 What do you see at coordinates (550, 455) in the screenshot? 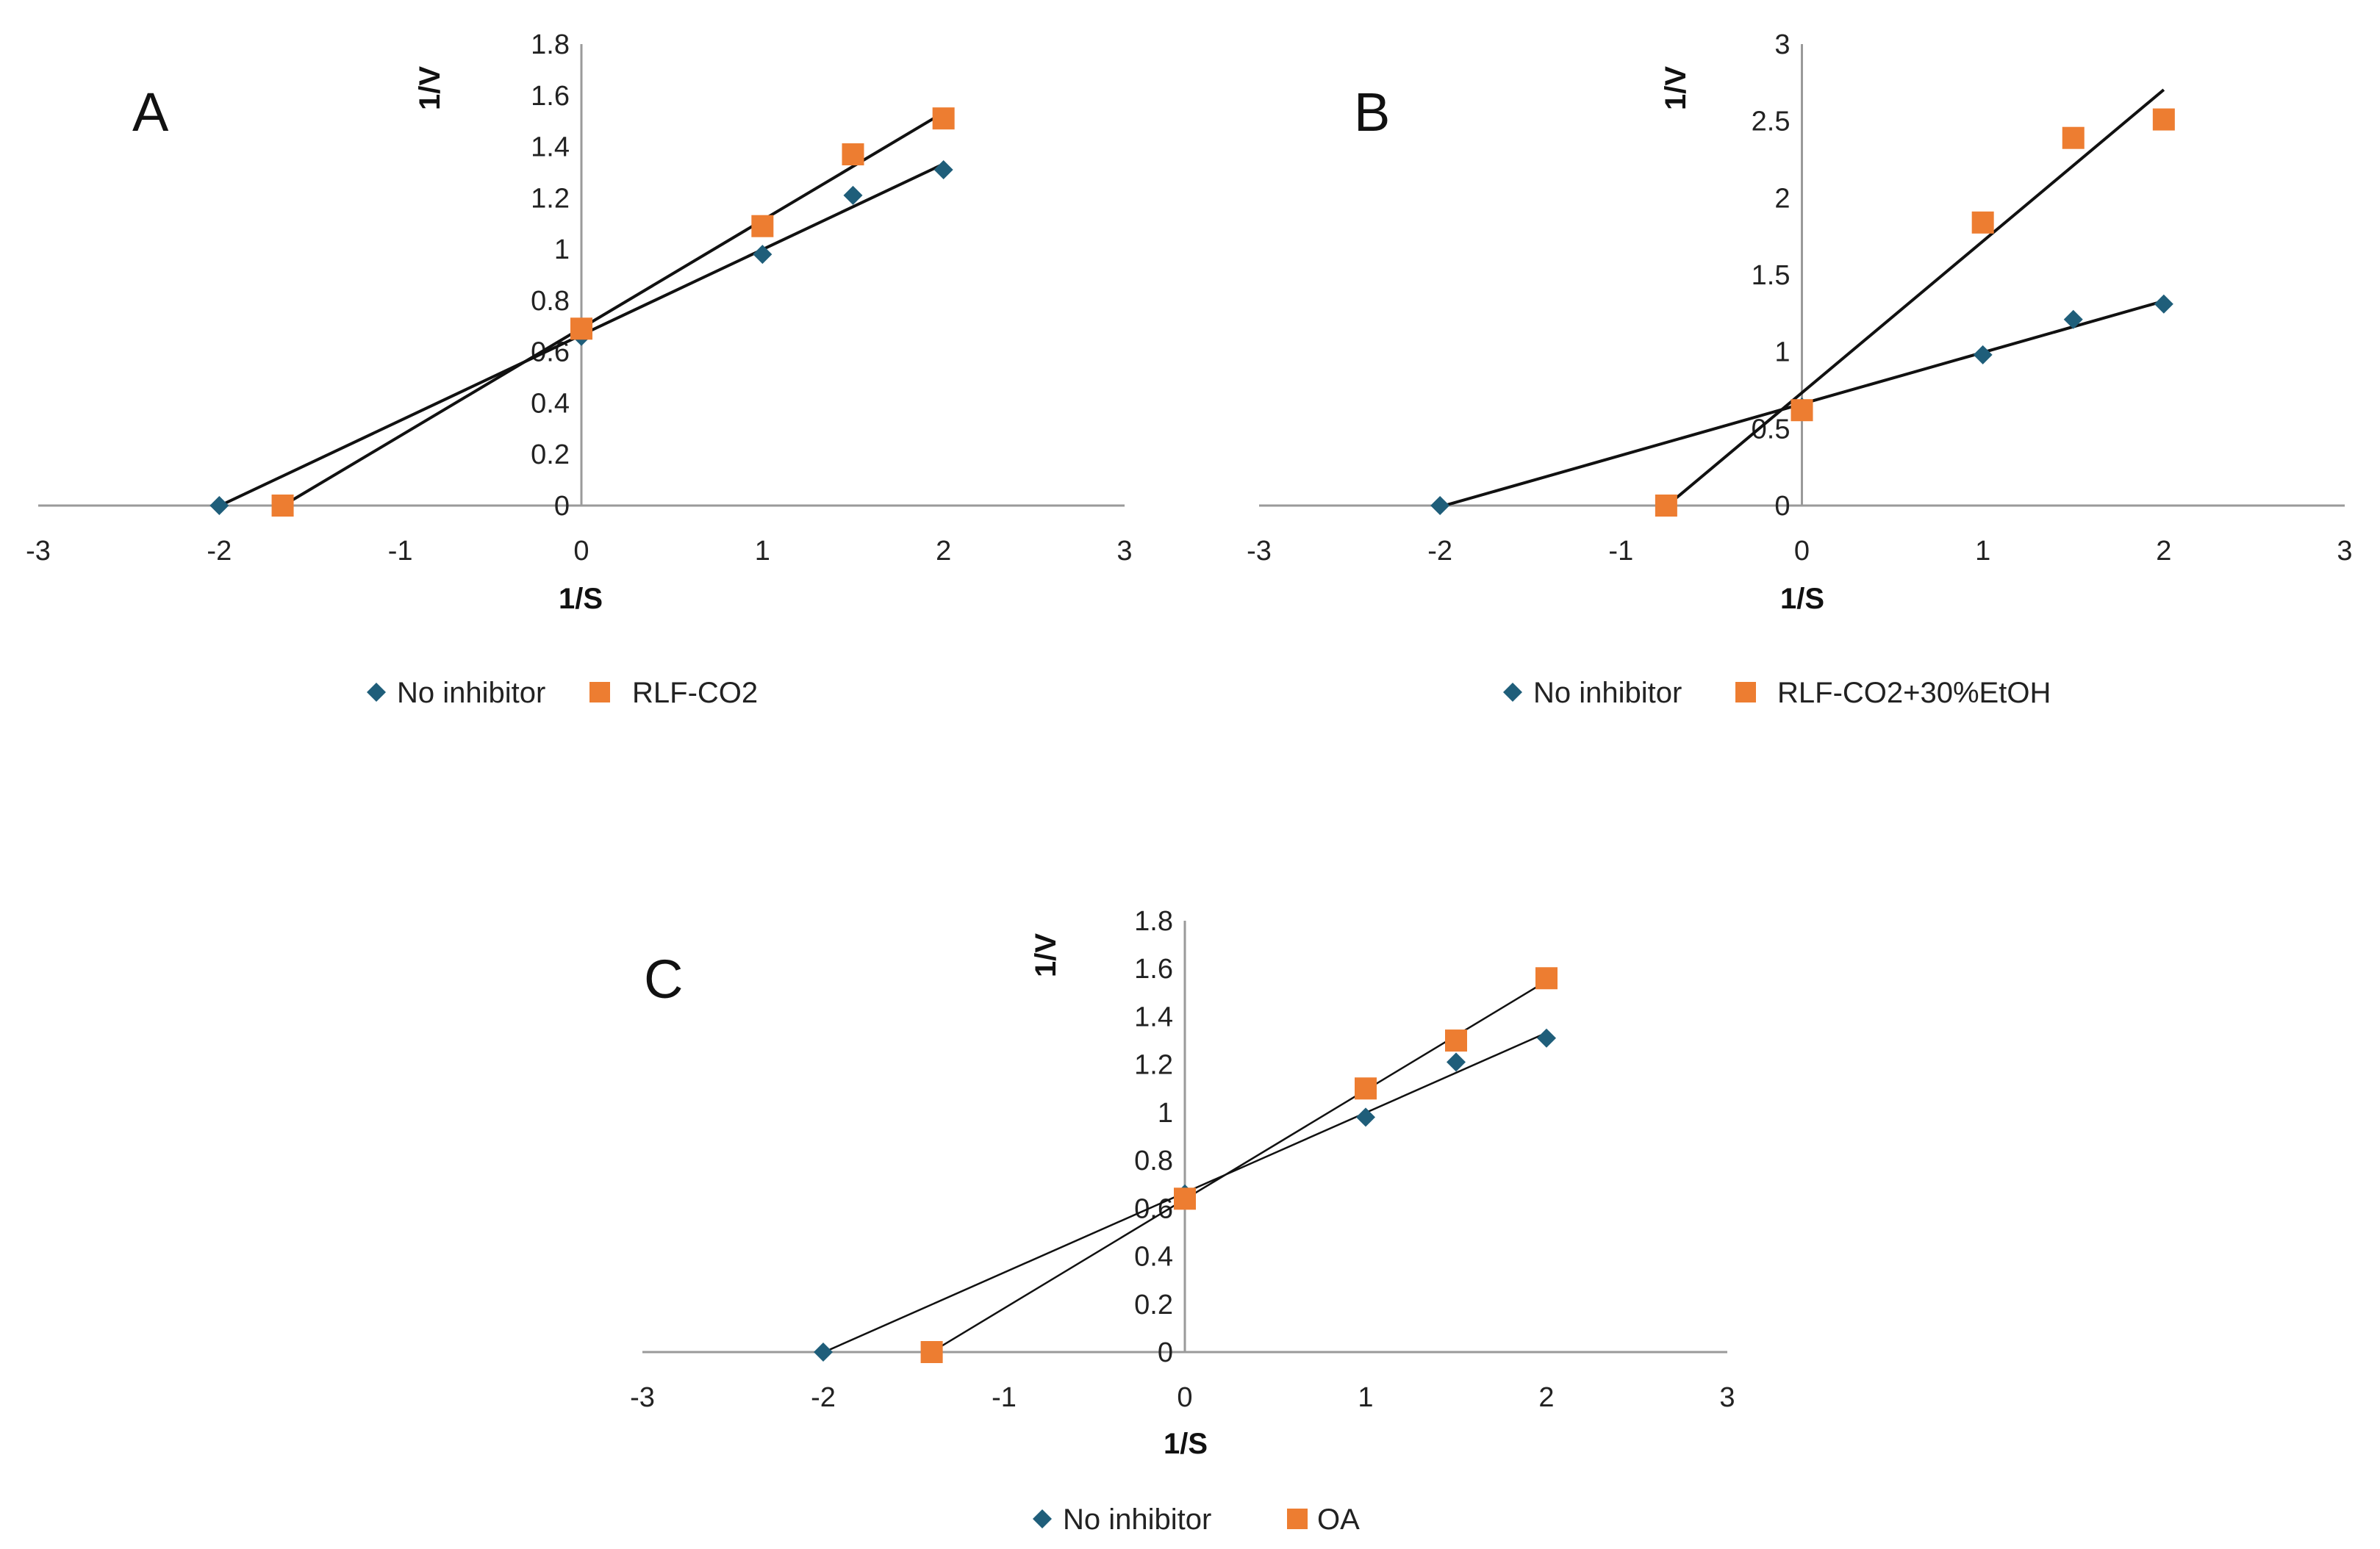
I see `y-tick-label: 0.2` at bounding box center [550, 455].